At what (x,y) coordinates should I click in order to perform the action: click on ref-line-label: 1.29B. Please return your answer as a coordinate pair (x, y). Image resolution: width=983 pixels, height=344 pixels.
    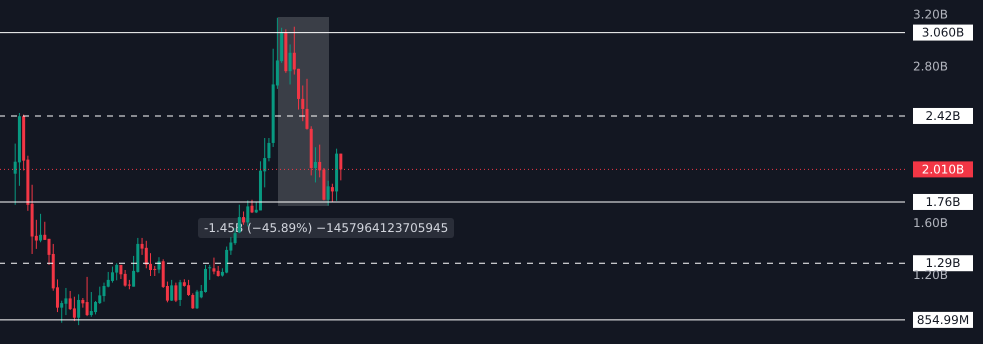
    Looking at the image, I should click on (943, 263).